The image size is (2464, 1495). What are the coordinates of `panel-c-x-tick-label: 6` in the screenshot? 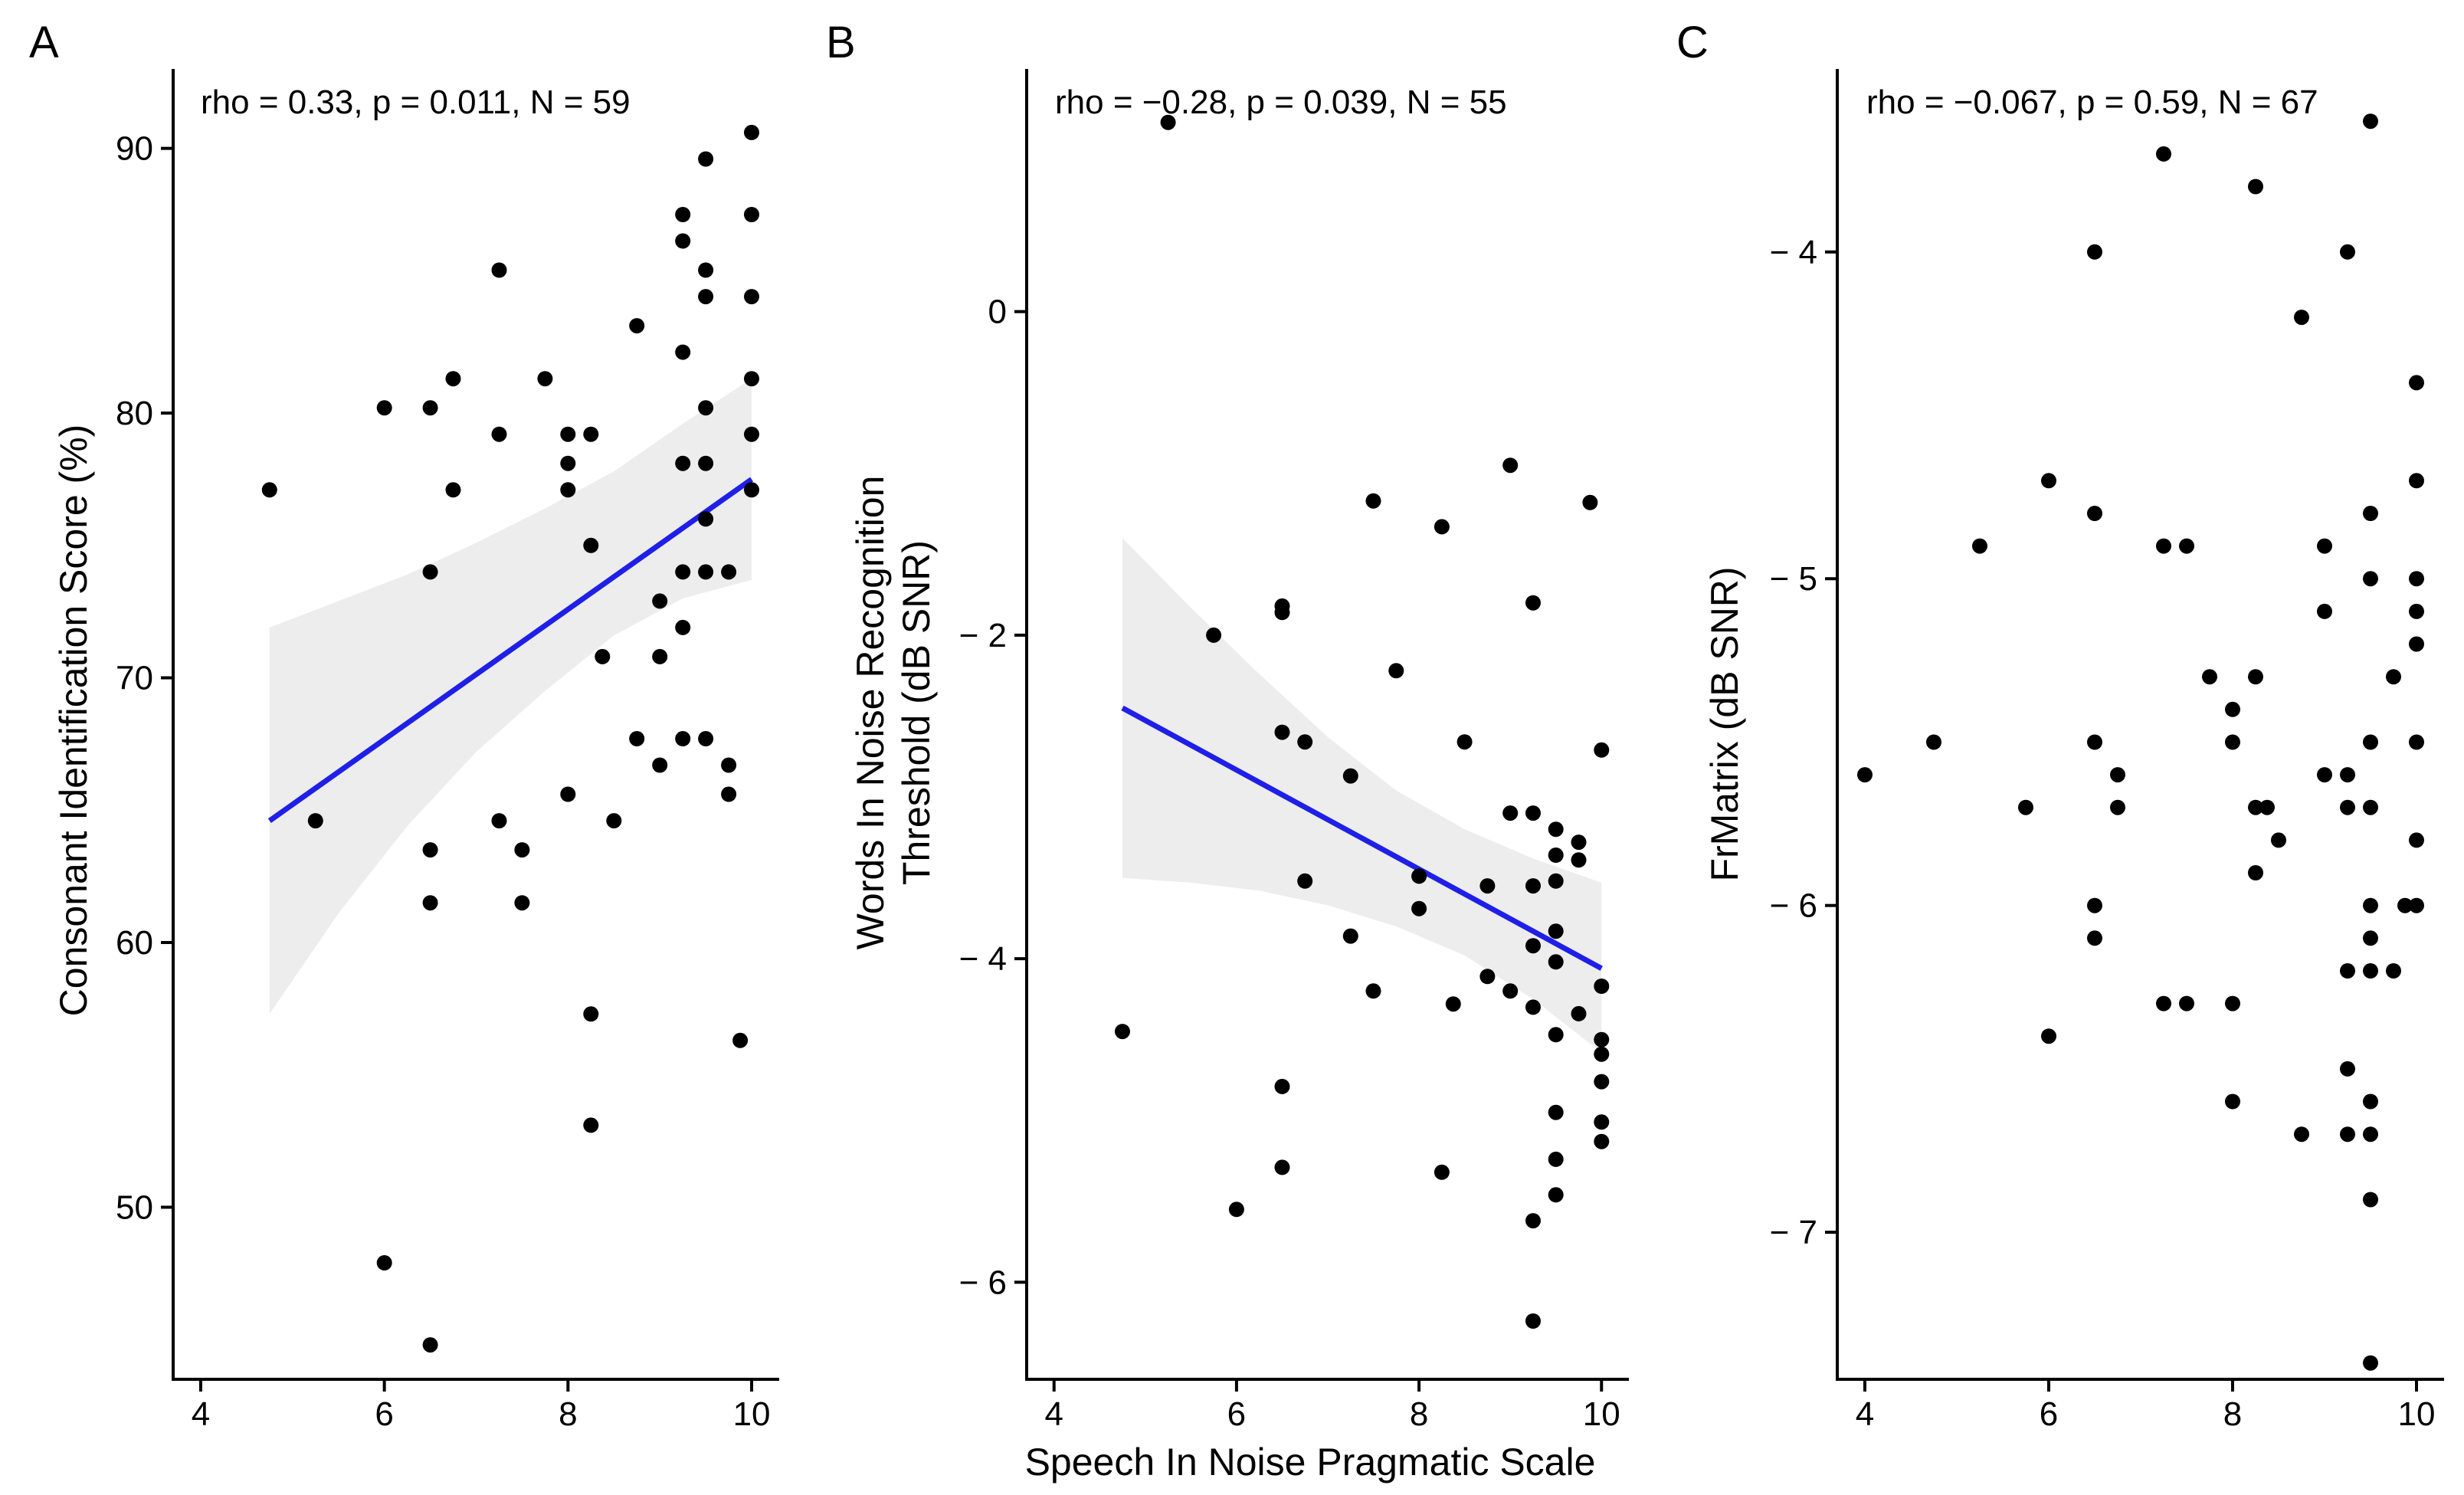 It's located at (2049, 1414).